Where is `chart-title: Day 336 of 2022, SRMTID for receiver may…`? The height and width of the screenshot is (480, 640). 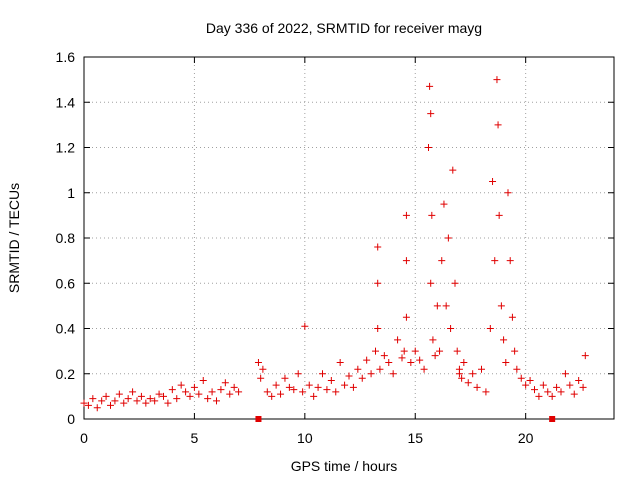
chart-title: Day 336 of 2022, SRMTID for receiver may… is located at coordinates (344, 28).